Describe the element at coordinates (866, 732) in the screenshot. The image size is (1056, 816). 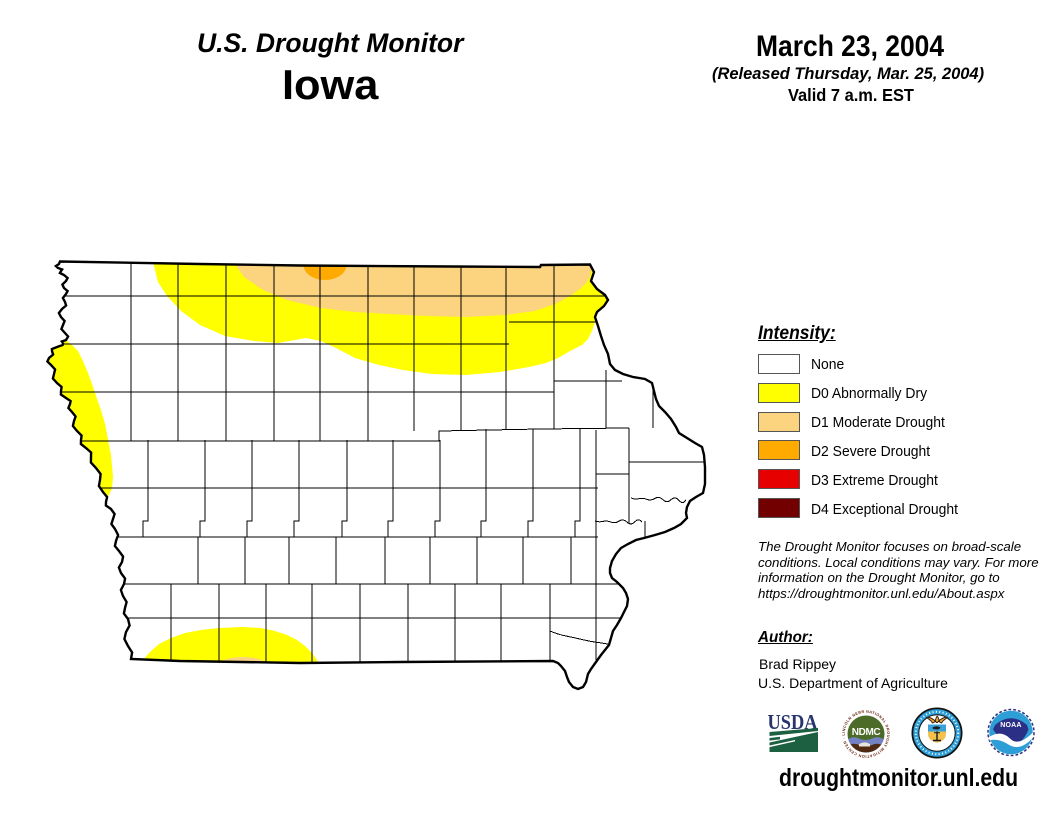
I see `svg-text: NDMC` at that location.